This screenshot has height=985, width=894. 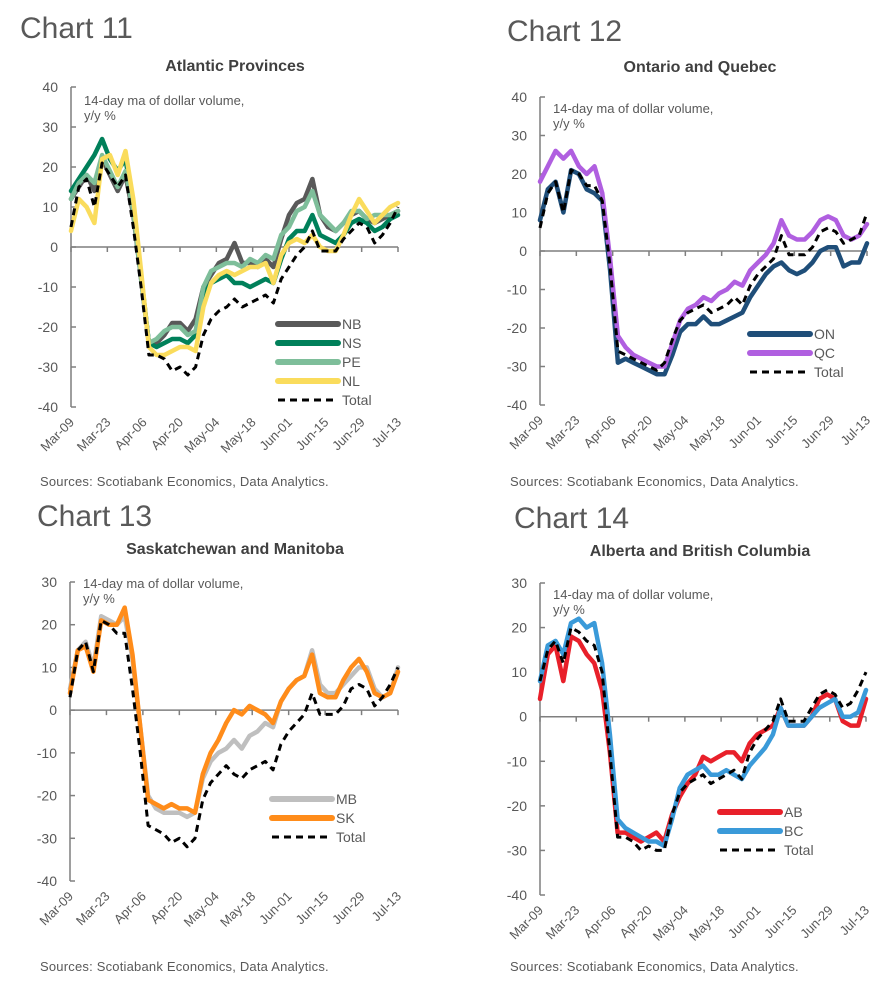 I want to click on c12-series-qc, so click(x=703, y=258).